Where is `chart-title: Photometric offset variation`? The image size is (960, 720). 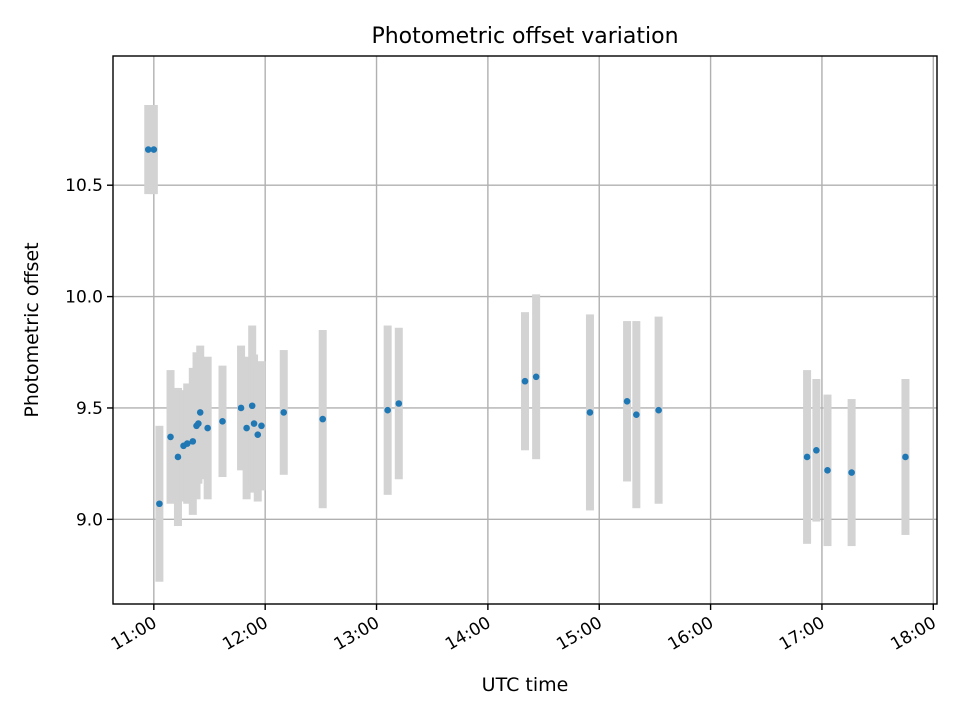 chart-title: Photometric offset variation is located at coordinates (524, 36).